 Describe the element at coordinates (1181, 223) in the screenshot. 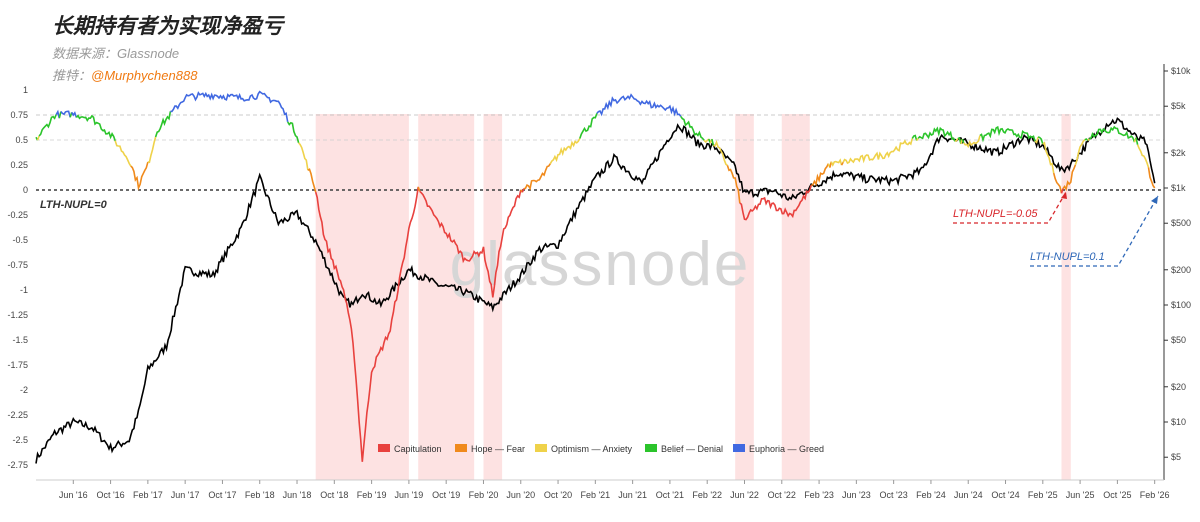

I see `y-right-tick-label: $500` at that location.